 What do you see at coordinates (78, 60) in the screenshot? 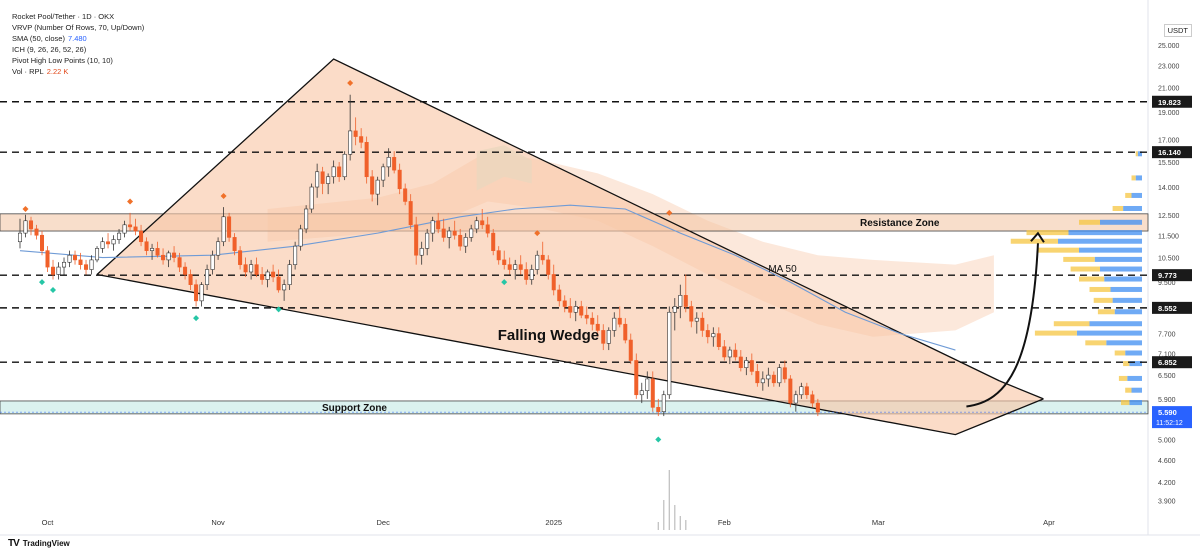
I see `legend-pivot: Pivot High Low Points (10, 10)` at bounding box center [78, 60].